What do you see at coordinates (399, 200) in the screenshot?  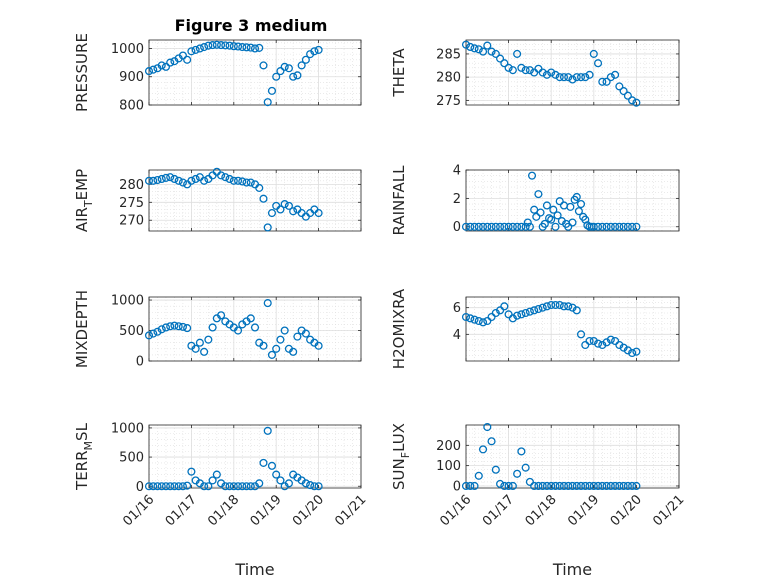 I see `y-label-main: RAINFALL` at bounding box center [399, 200].